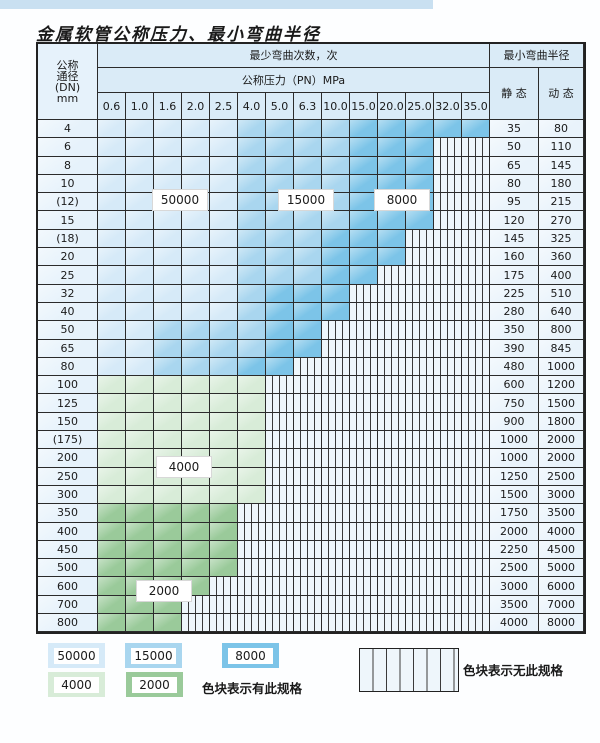 The height and width of the screenshot is (743, 600). Describe the element at coordinates (561, 293) in the screenshot. I see `dynamic-radius-cell: 510` at that location.